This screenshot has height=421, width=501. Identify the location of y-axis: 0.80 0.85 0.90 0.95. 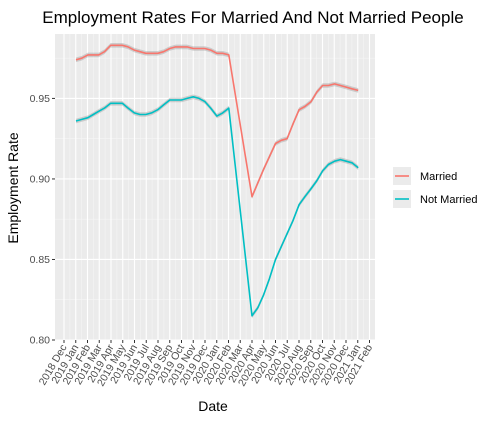
(42, 220).